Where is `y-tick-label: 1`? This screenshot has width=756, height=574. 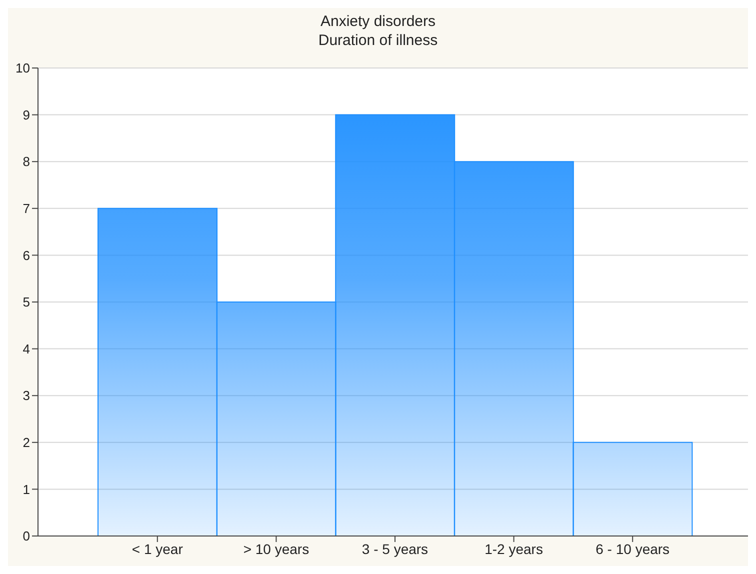
y-tick-label: 1 is located at coordinates (26, 489).